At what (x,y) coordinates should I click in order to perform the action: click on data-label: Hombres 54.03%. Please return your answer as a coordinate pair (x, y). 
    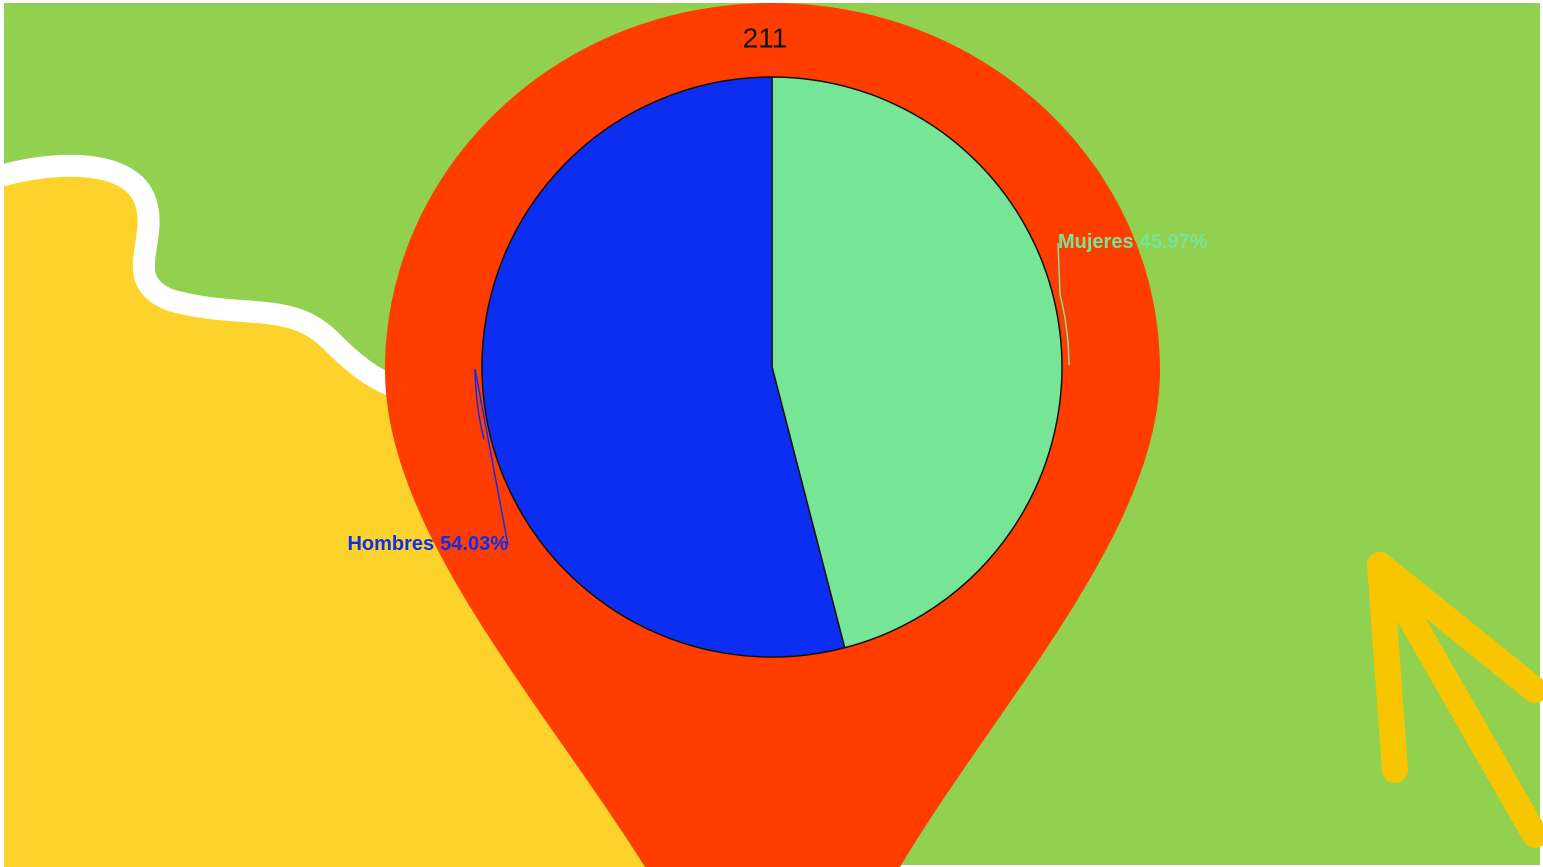
    Looking at the image, I should click on (427, 544).